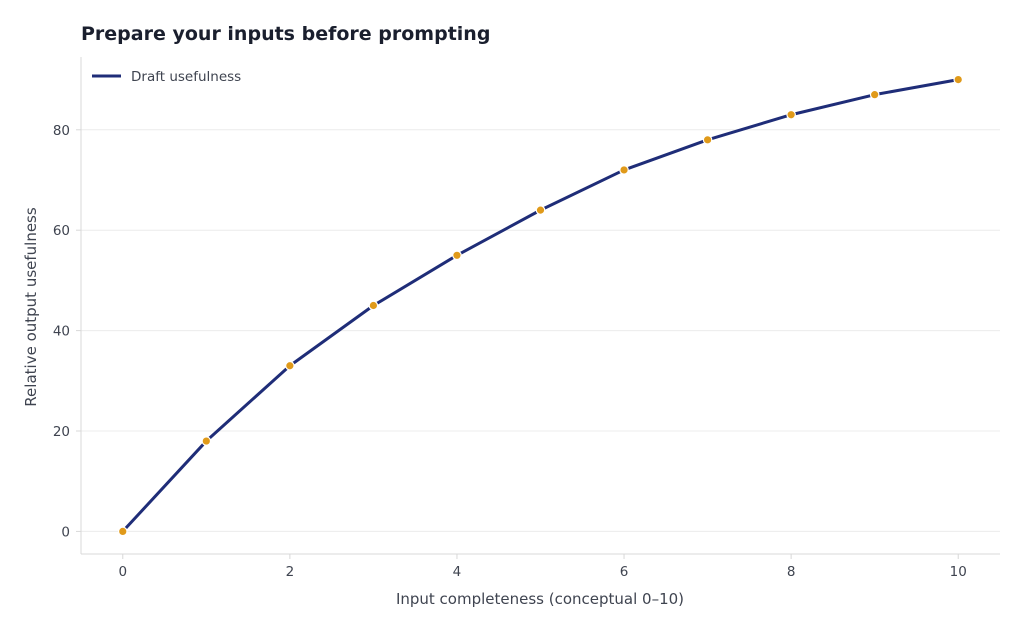 The height and width of the screenshot is (631, 1024). Describe the element at coordinates (65, 532) in the screenshot. I see `y-tick-label-0: 0` at that location.